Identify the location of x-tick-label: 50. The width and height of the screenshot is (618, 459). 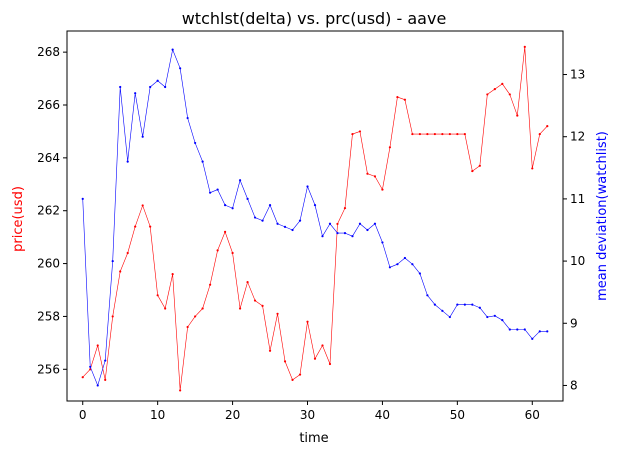
(457, 415).